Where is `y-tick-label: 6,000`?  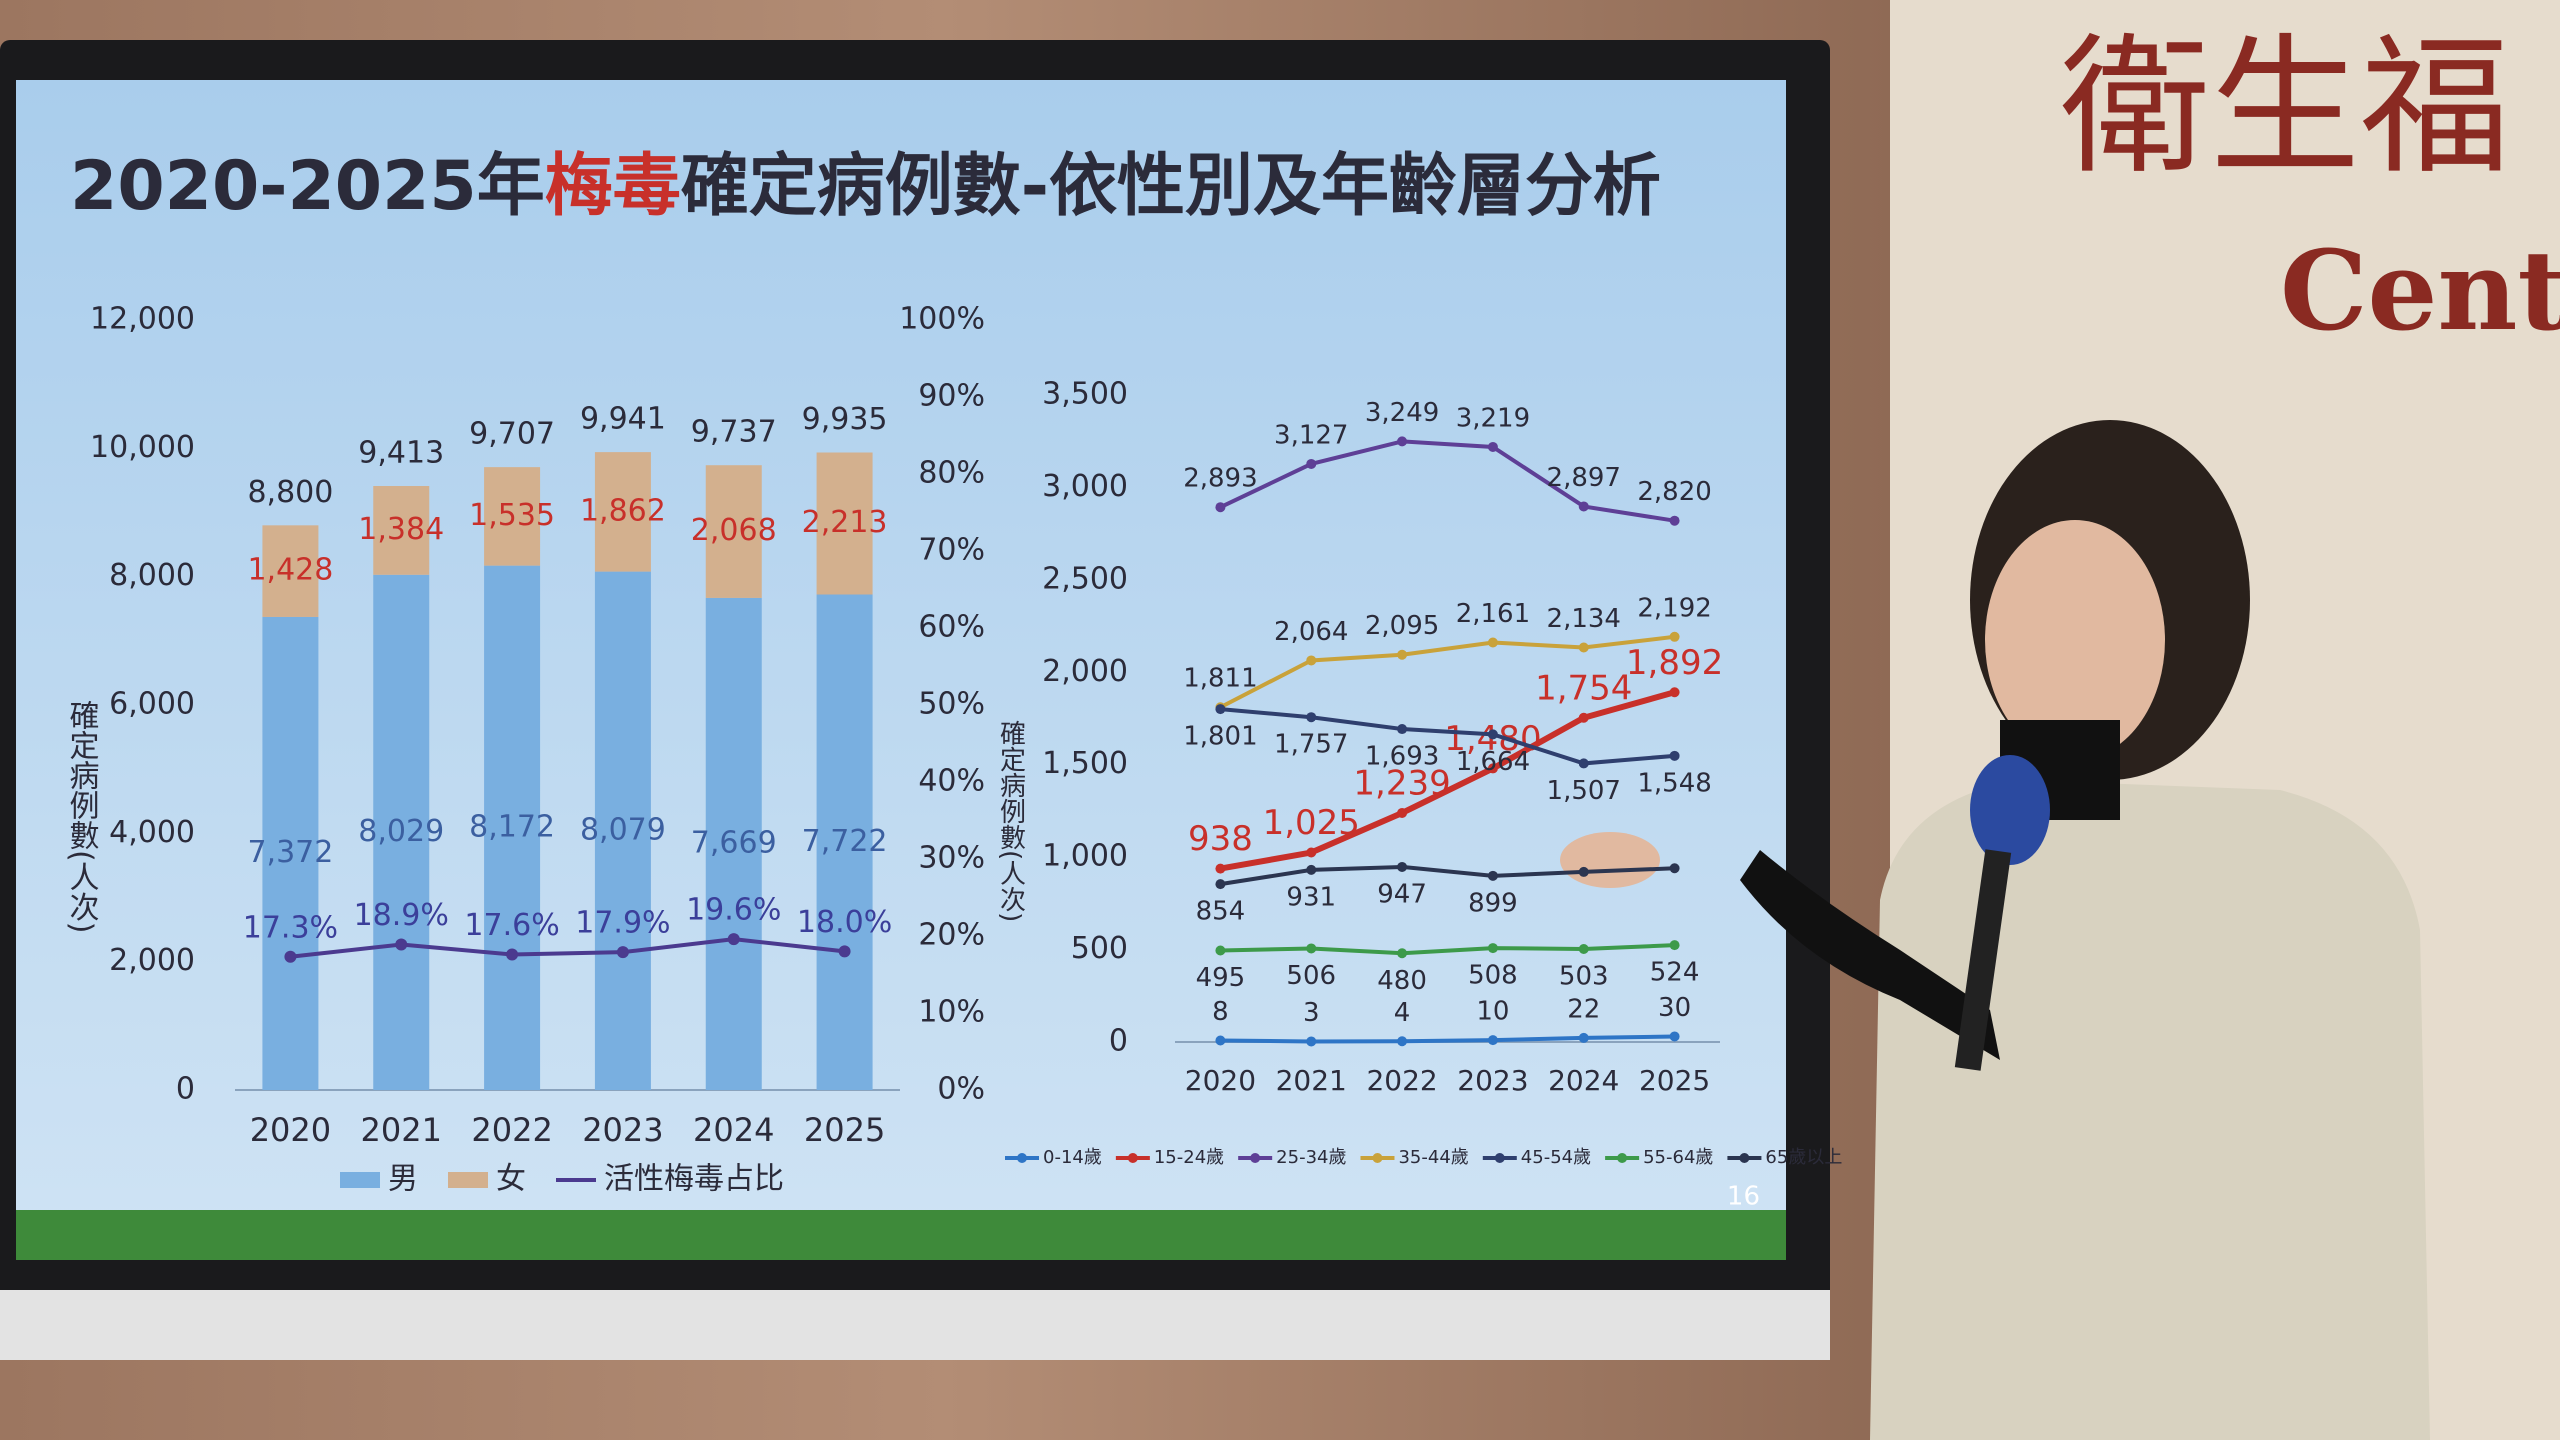 y-tick-label: 6,000 is located at coordinates (152, 704).